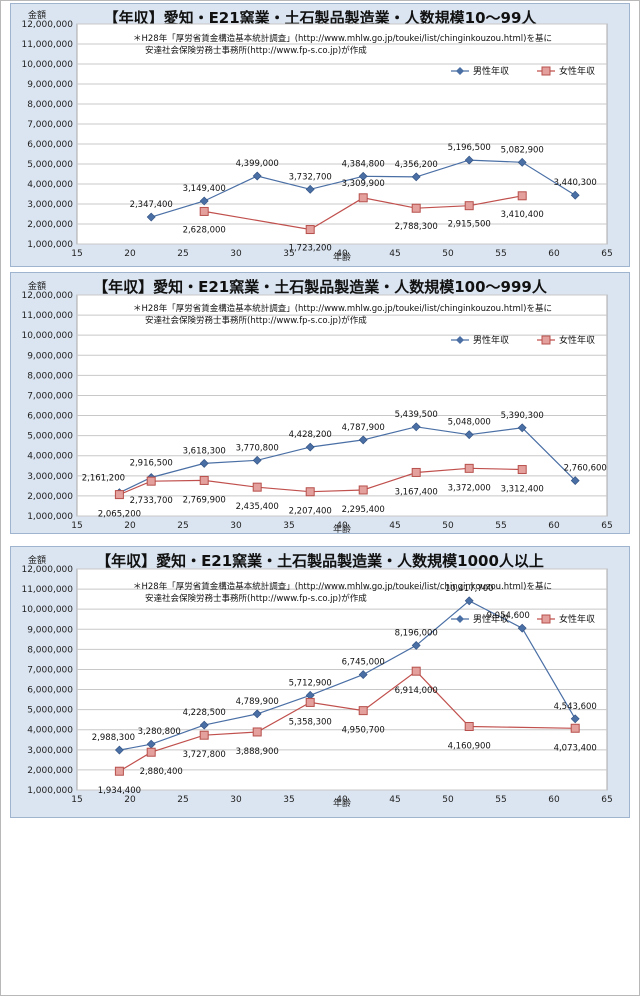 The width and height of the screenshot is (640, 996). What do you see at coordinates (320, 18) in the screenshot?
I see `chart-title: 【年収】愛知・E21窯業・土石製品製造業・人数規模10～99人` at bounding box center [320, 18].